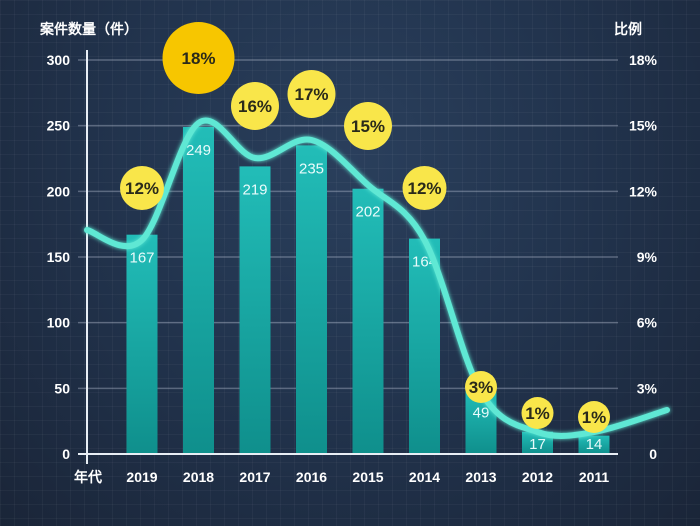 The height and width of the screenshot is (526, 700). What do you see at coordinates (66, 454) in the screenshot?
I see `y-tick-label: 0` at bounding box center [66, 454].